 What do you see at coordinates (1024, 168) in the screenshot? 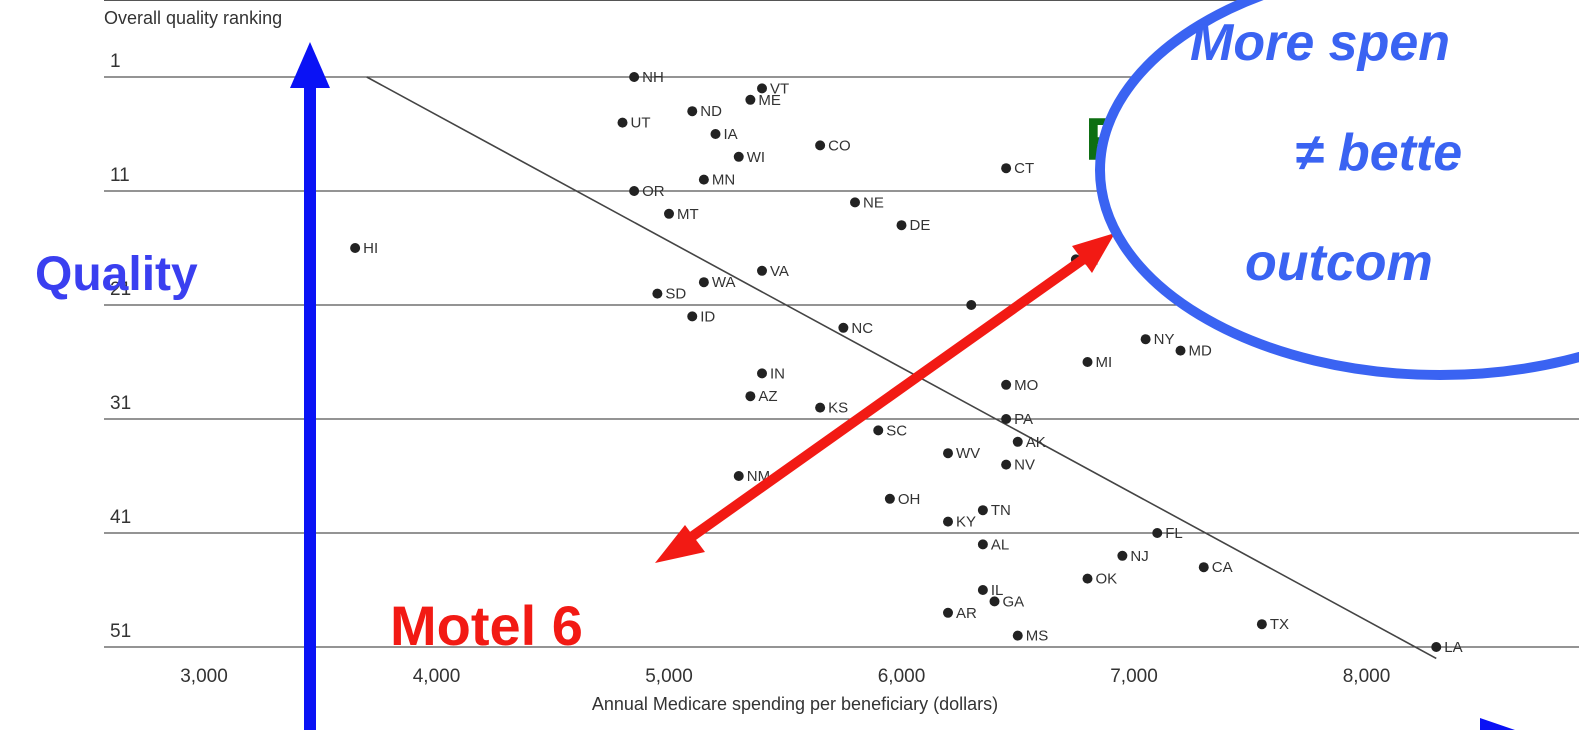
I see `data-point-label: CT` at bounding box center [1024, 168].